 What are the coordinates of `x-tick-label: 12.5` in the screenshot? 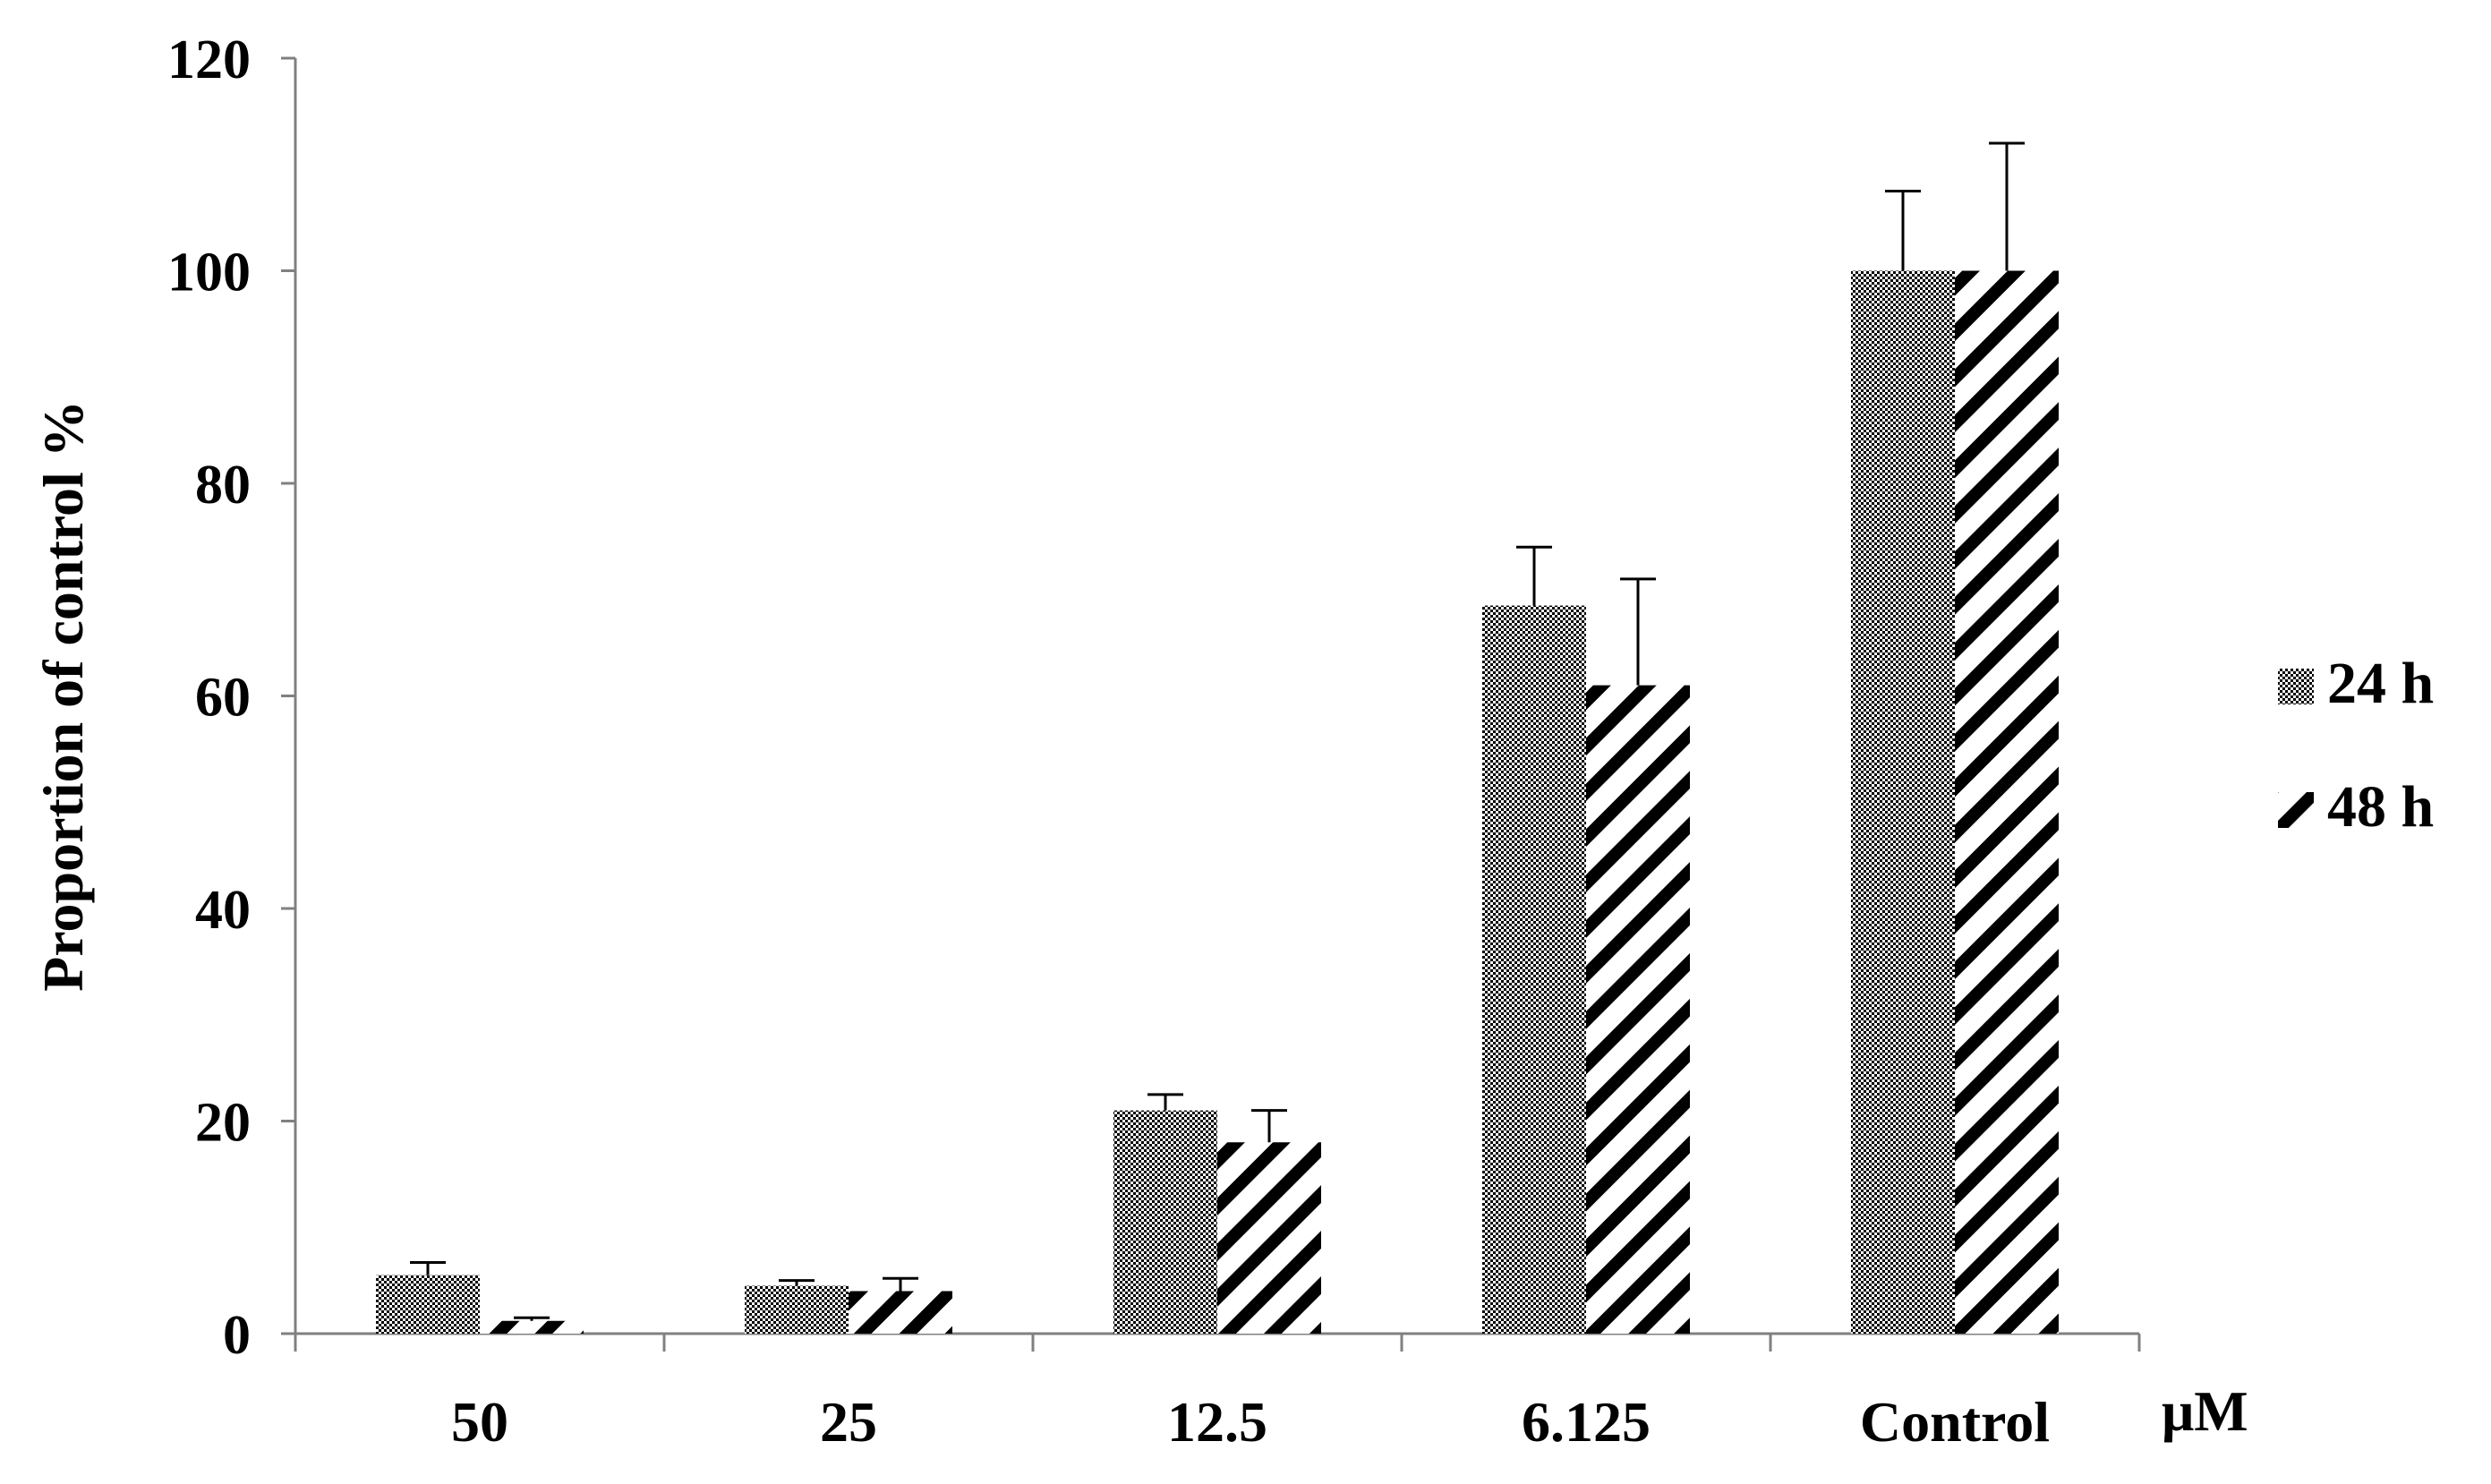 It's located at (1217, 1422).